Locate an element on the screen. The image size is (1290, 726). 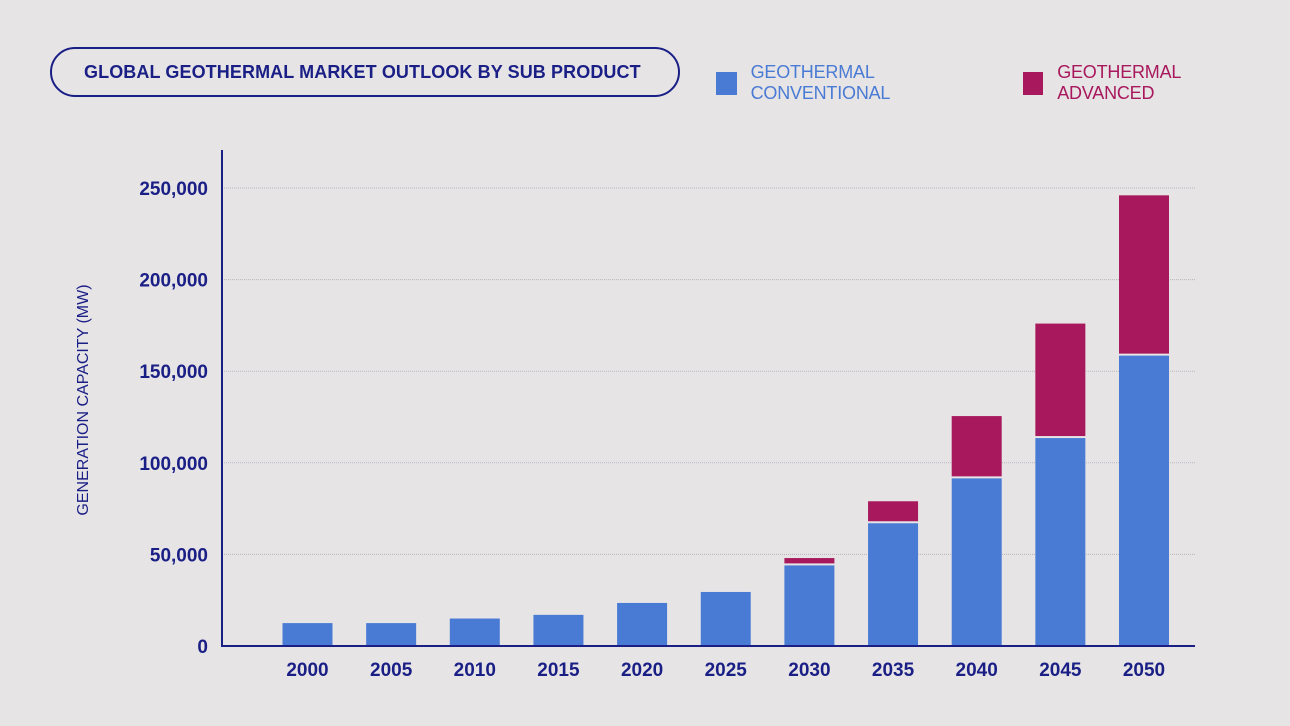
x-tick-label-2010: 2010 is located at coordinates (475, 670).